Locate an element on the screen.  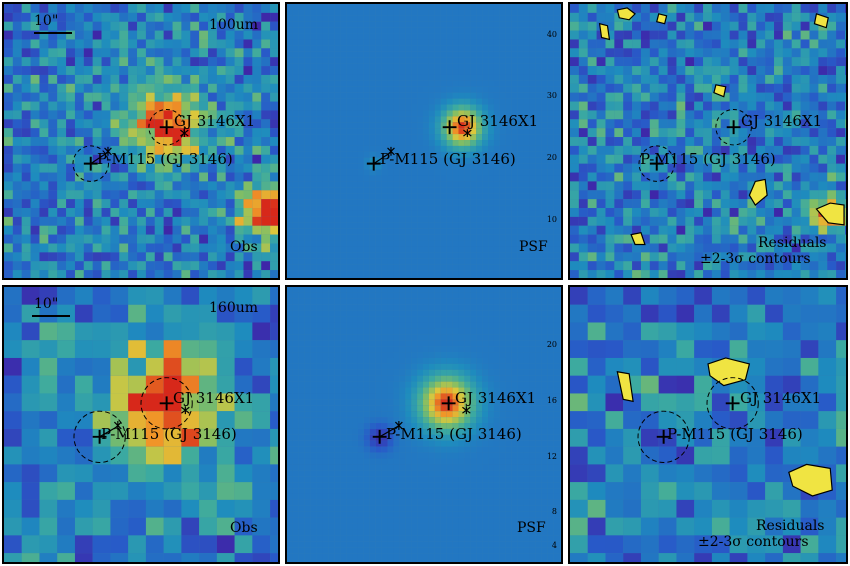
y-tick: 16 is located at coordinates (551, 400).